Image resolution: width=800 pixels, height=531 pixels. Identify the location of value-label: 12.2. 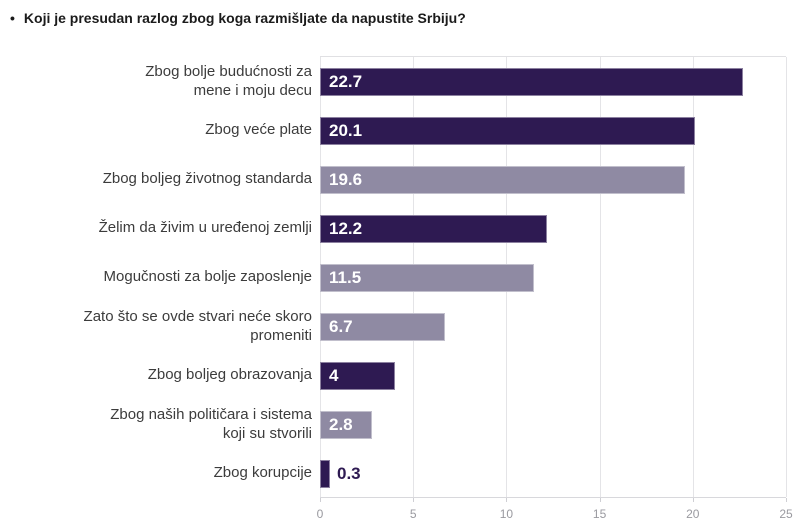
(346, 228).